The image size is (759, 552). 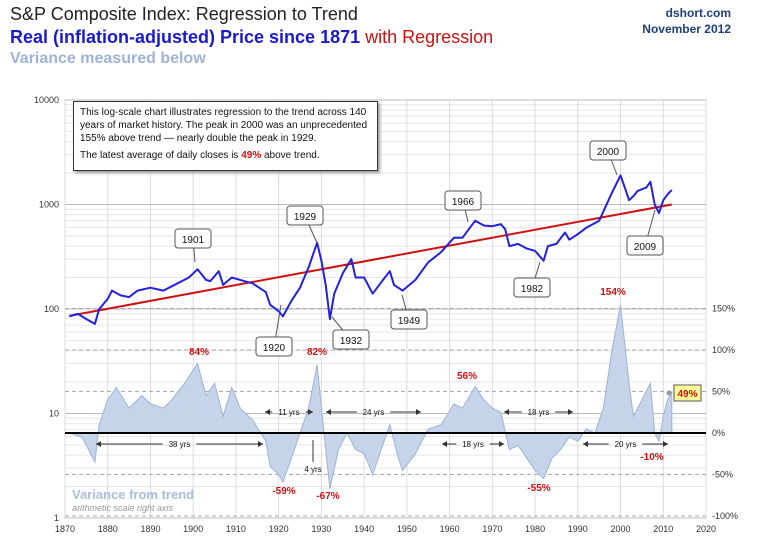 I want to click on interval-label: 4 yrs, so click(x=312, y=469).